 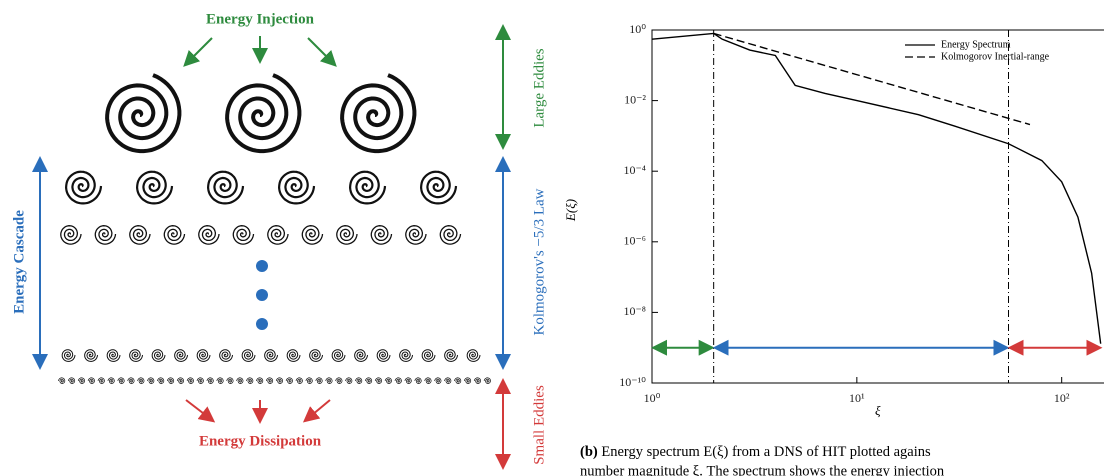 What do you see at coordinates (634, 311) in the screenshot?
I see `y-tick-label: 10⁻⁸` at bounding box center [634, 311].